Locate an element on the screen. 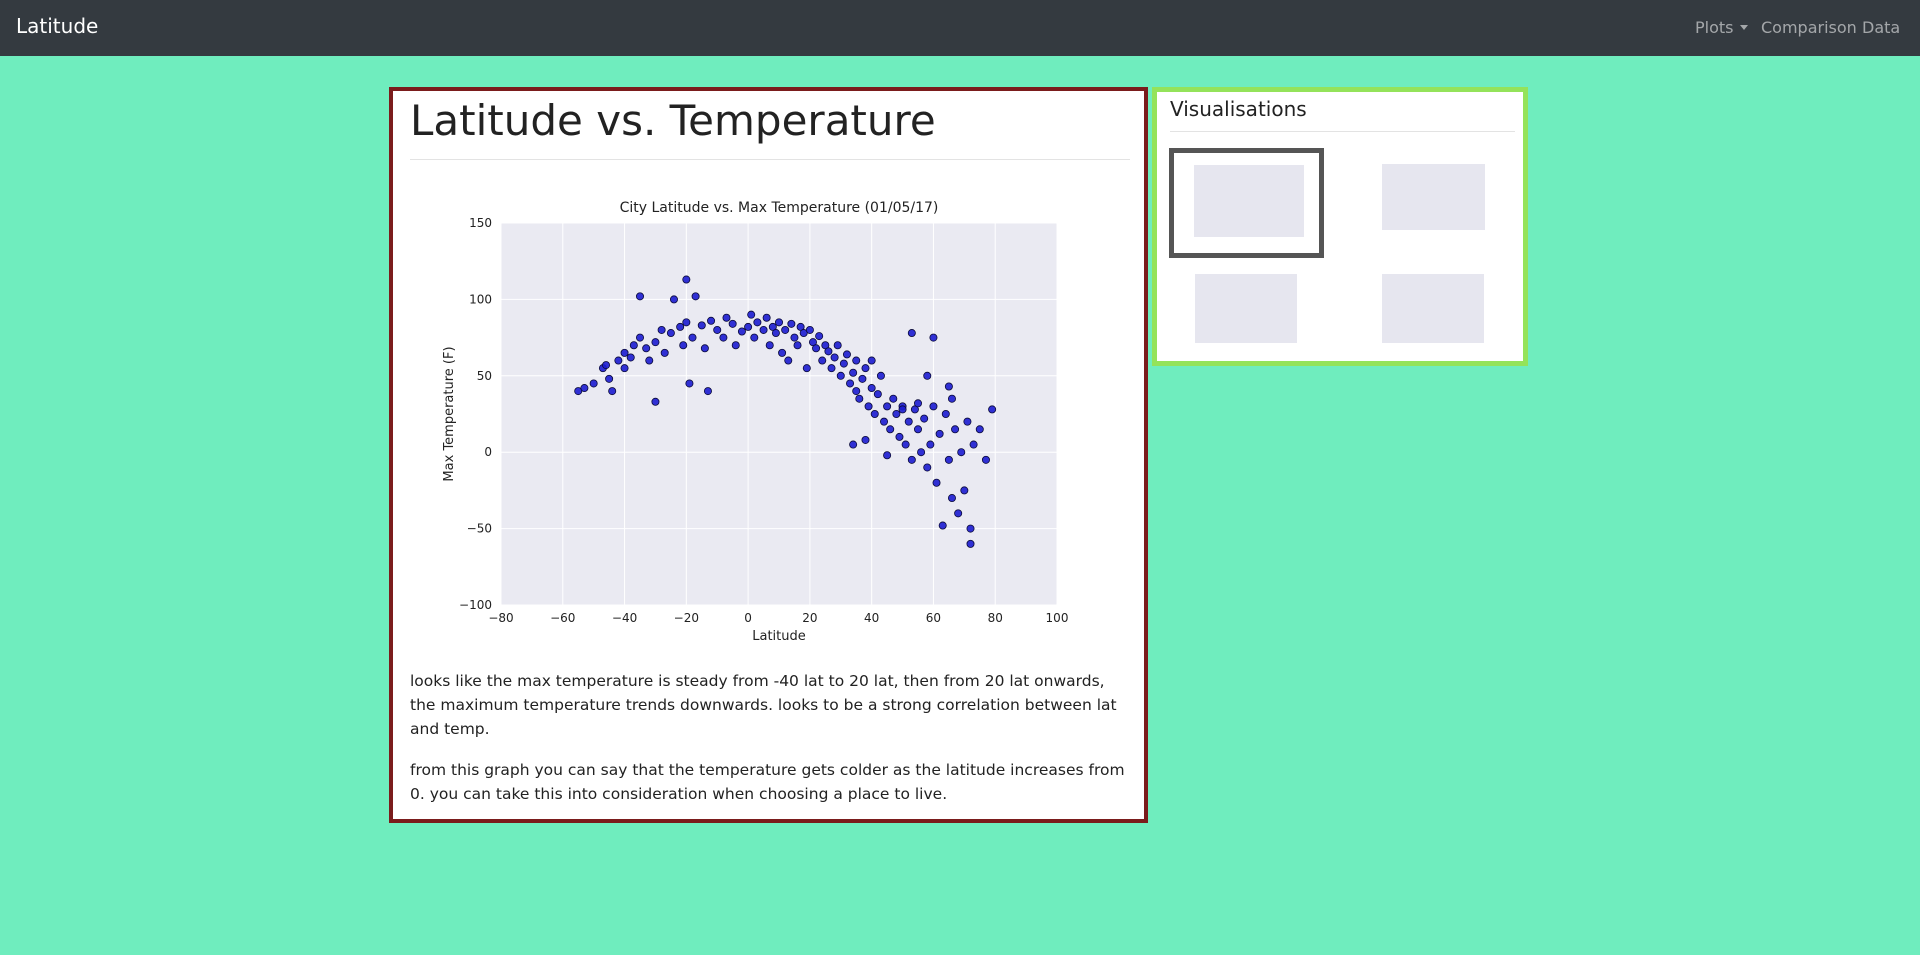 The width and height of the screenshot is (1920, 955). nav-link: Data is located at coordinates (1881, 27).